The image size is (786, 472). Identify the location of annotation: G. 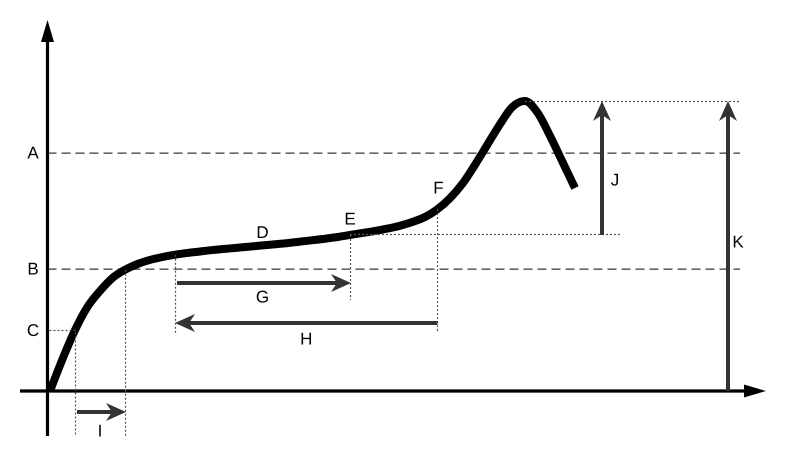
(263, 297).